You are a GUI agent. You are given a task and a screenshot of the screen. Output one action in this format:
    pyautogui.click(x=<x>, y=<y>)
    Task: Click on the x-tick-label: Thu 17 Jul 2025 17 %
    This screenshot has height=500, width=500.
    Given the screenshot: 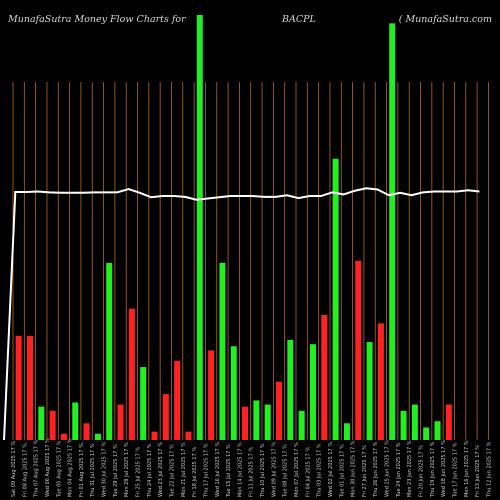 What is the action you would take?
    pyautogui.click(x=206, y=470)
    